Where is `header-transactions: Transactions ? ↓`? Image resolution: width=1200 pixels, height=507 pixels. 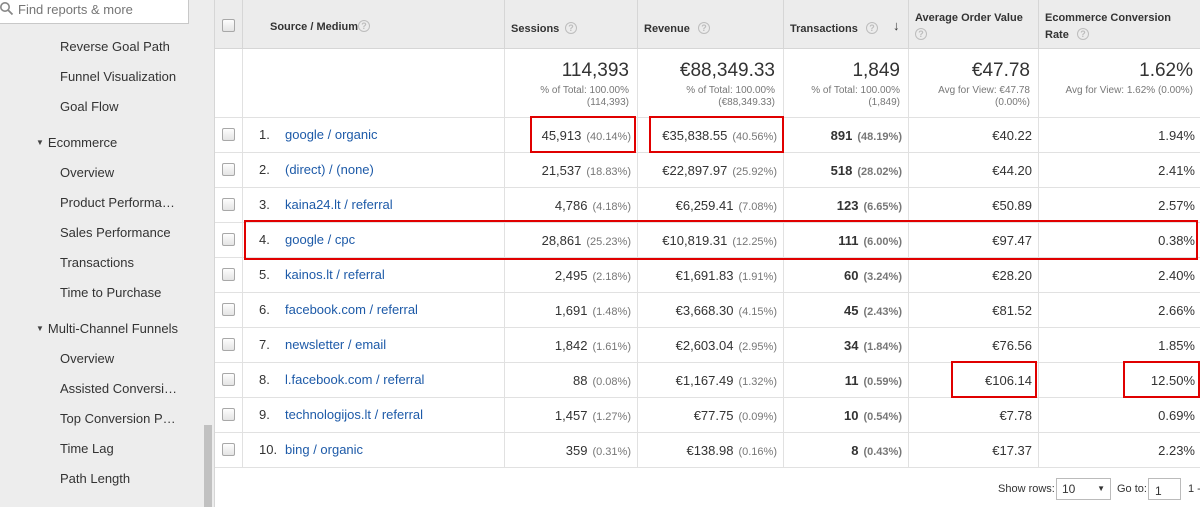
header-transactions: Transactions ? ↓ is located at coordinates (846, 24).